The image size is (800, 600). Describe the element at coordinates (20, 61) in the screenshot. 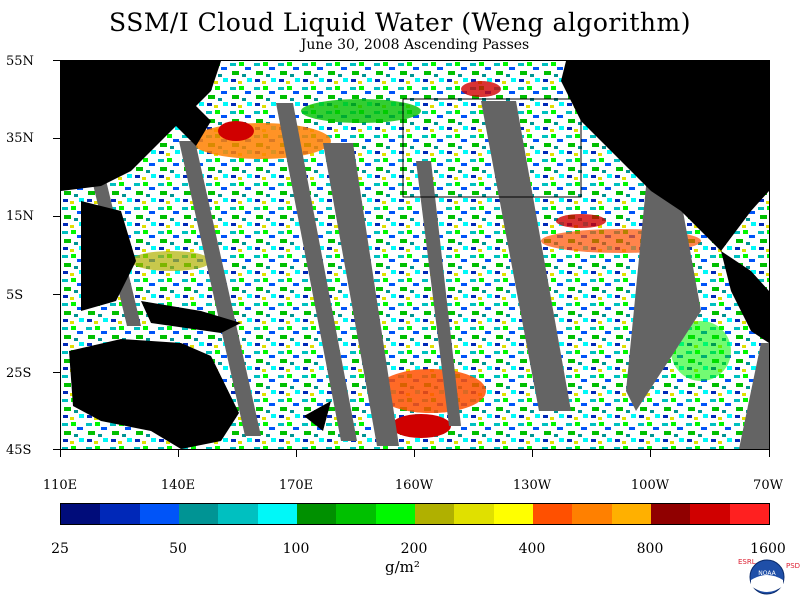

I see `lat-label-55n: 55N` at that location.